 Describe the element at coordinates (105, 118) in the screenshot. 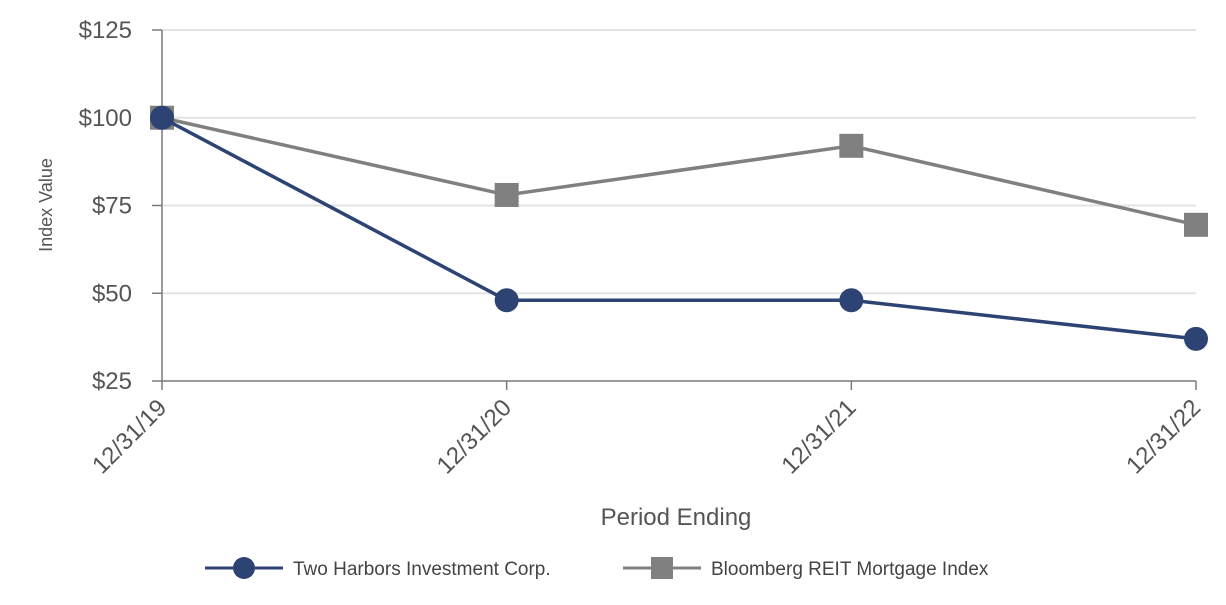

I see `y-tick-label-100: $100` at that location.